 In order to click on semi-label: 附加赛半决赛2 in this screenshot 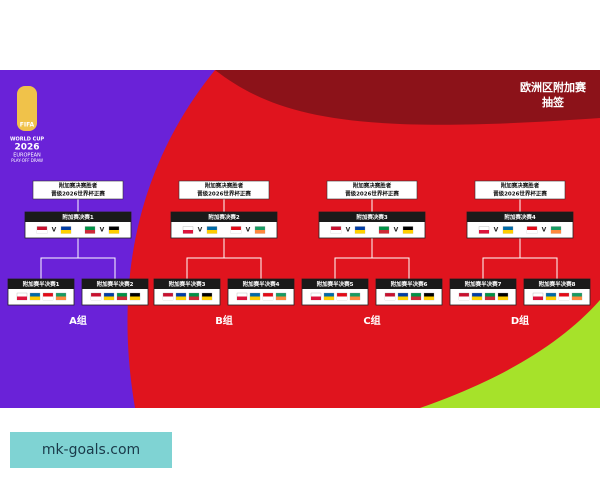, I will do `click(115, 284)`.